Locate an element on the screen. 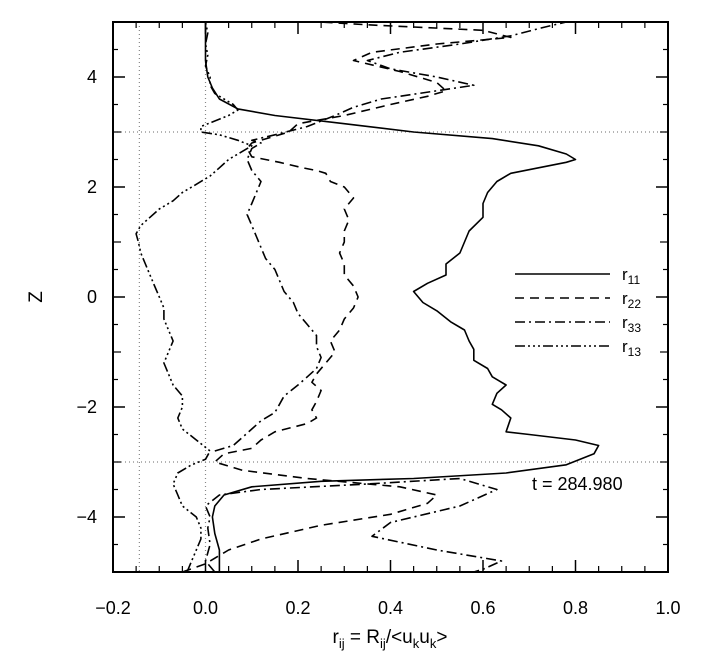 The height and width of the screenshot is (656, 722). y-tick-label: 4 is located at coordinates (92, 77).